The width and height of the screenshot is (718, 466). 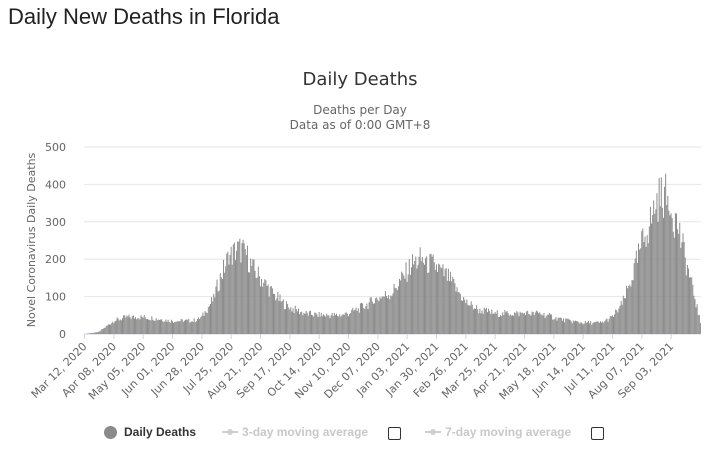 I want to click on legend-item-7-day-average: 7-day moving average, so click(x=498, y=432).